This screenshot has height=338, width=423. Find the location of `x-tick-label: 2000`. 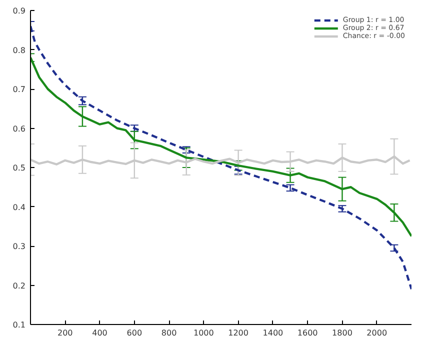

x-tick-label: 2000 is located at coordinates (377, 333).